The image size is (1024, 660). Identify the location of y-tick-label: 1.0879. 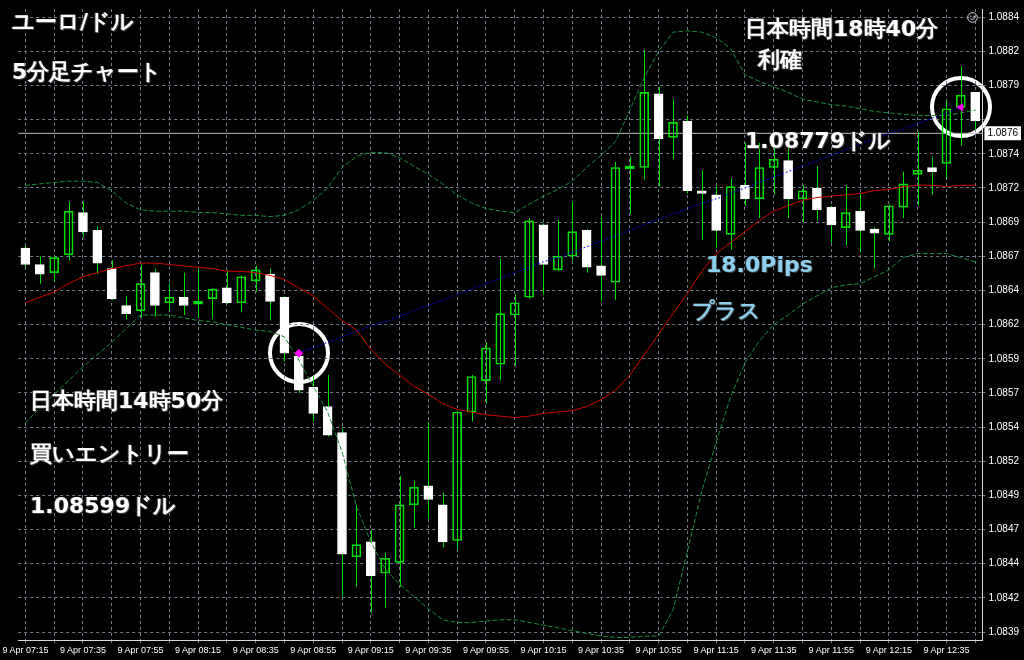
(1004, 85).